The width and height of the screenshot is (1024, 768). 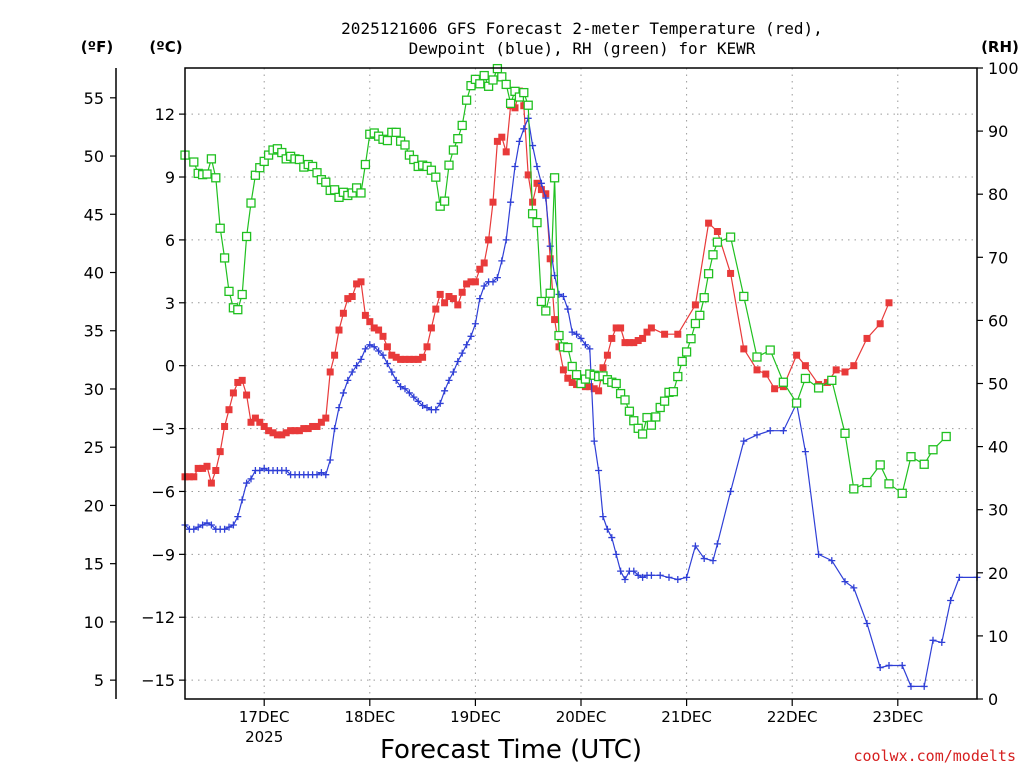 What do you see at coordinates (163, 429) in the screenshot?
I see `celsius-tick-label: −3` at bounding box center [163, 429].